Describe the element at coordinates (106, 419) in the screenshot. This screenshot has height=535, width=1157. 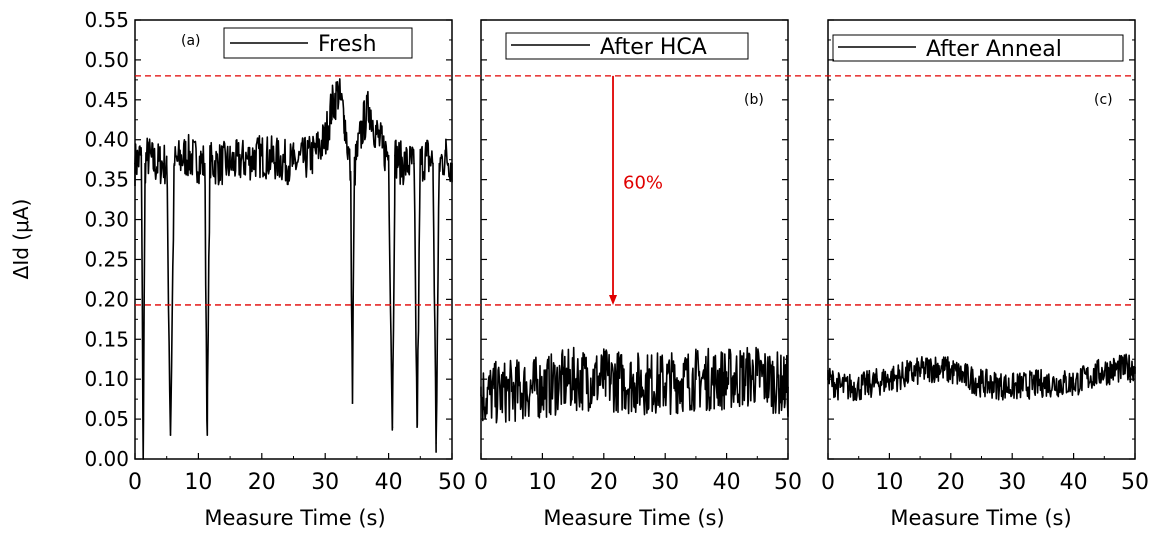
I see `y-tick-label: 0.05` at that location.